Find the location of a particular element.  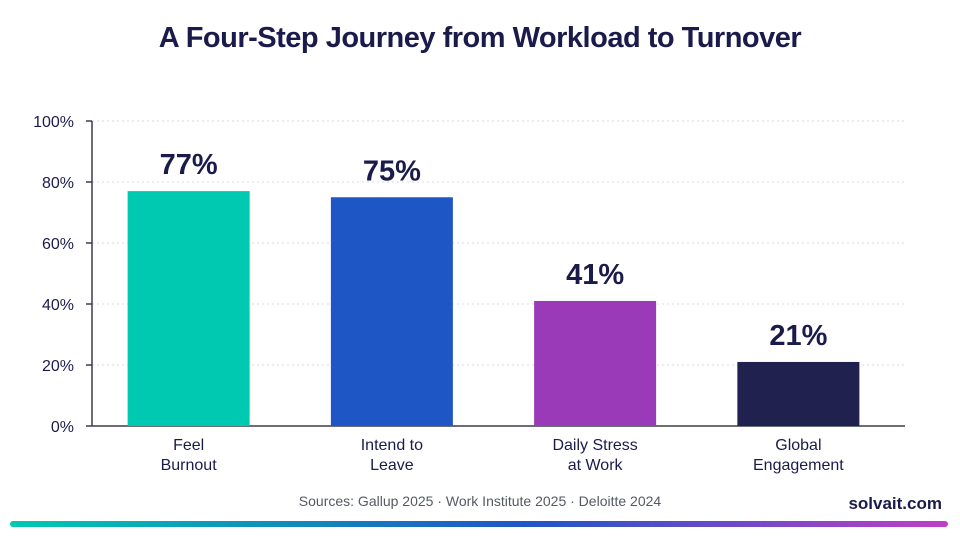

data-label: 75% is located at coordinates (392, 171).